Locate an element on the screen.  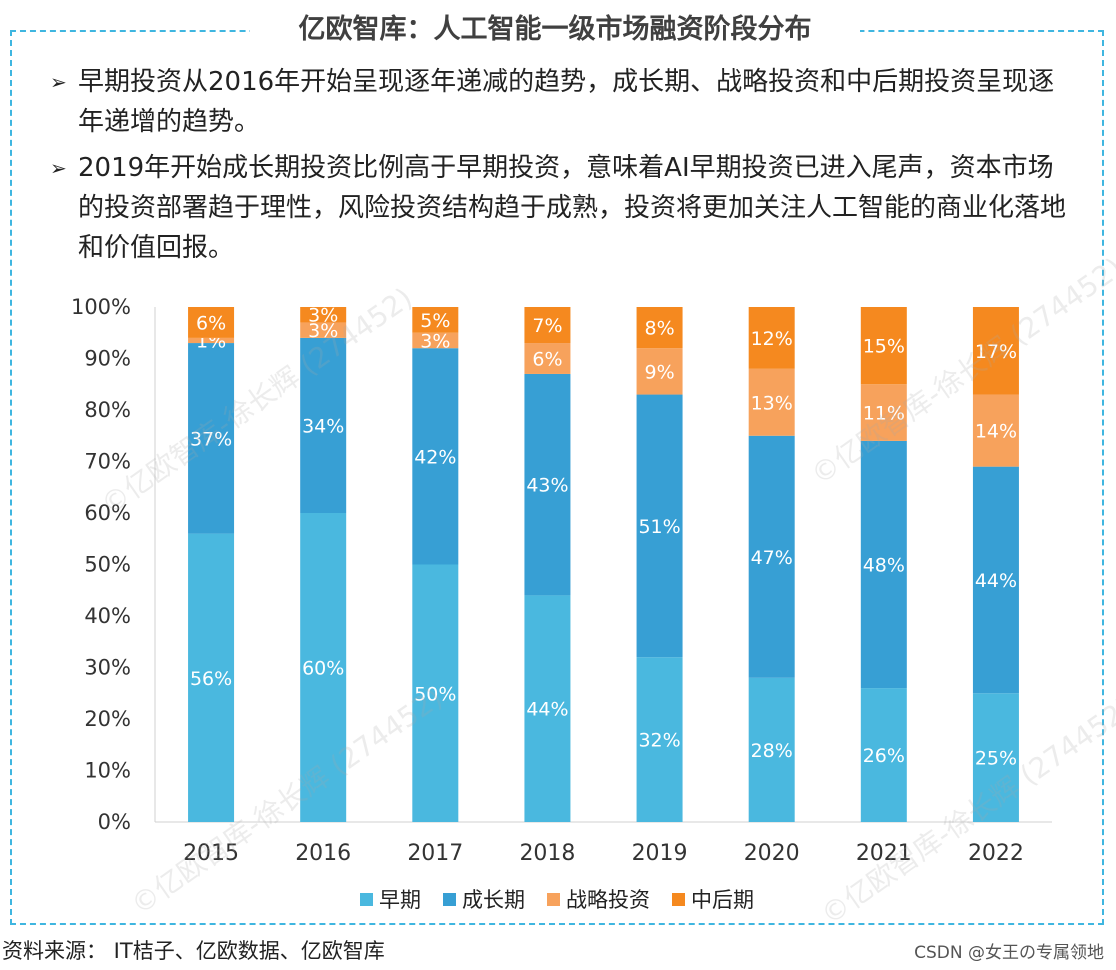
y-tick-label: 20% is located at coordinates (107, 719).